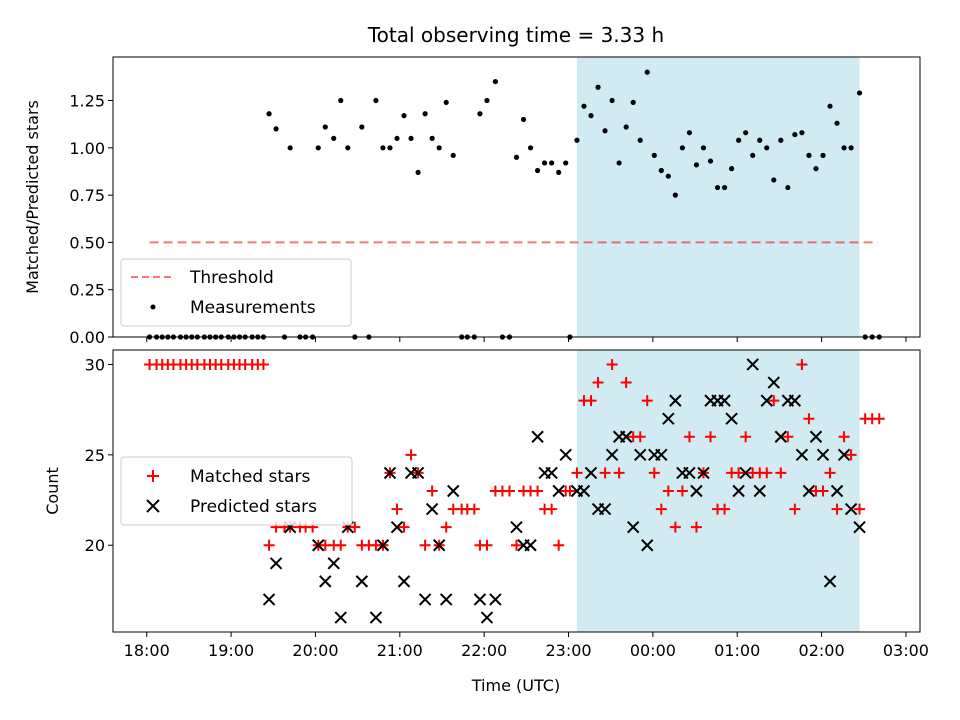 This screenshot has width=960, height=720. What do you see at coordinates (95, 545) in the screenshot?
I see `y-tick-label: 20` at bounding box center [95, 545].